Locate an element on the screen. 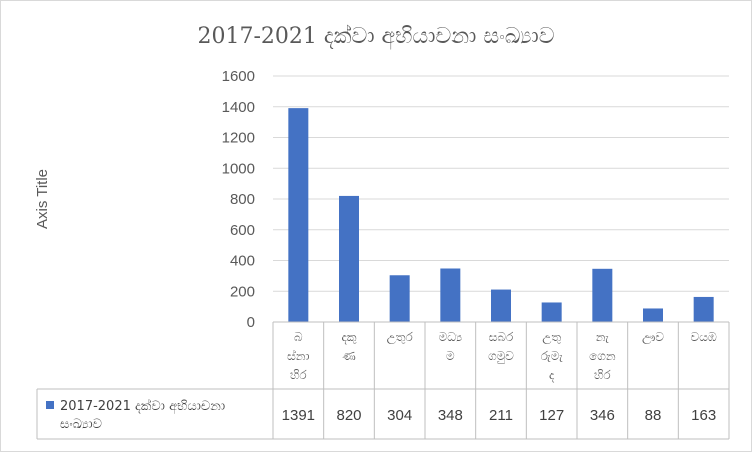  category-label: නැ is located at coordinates (603, 337).